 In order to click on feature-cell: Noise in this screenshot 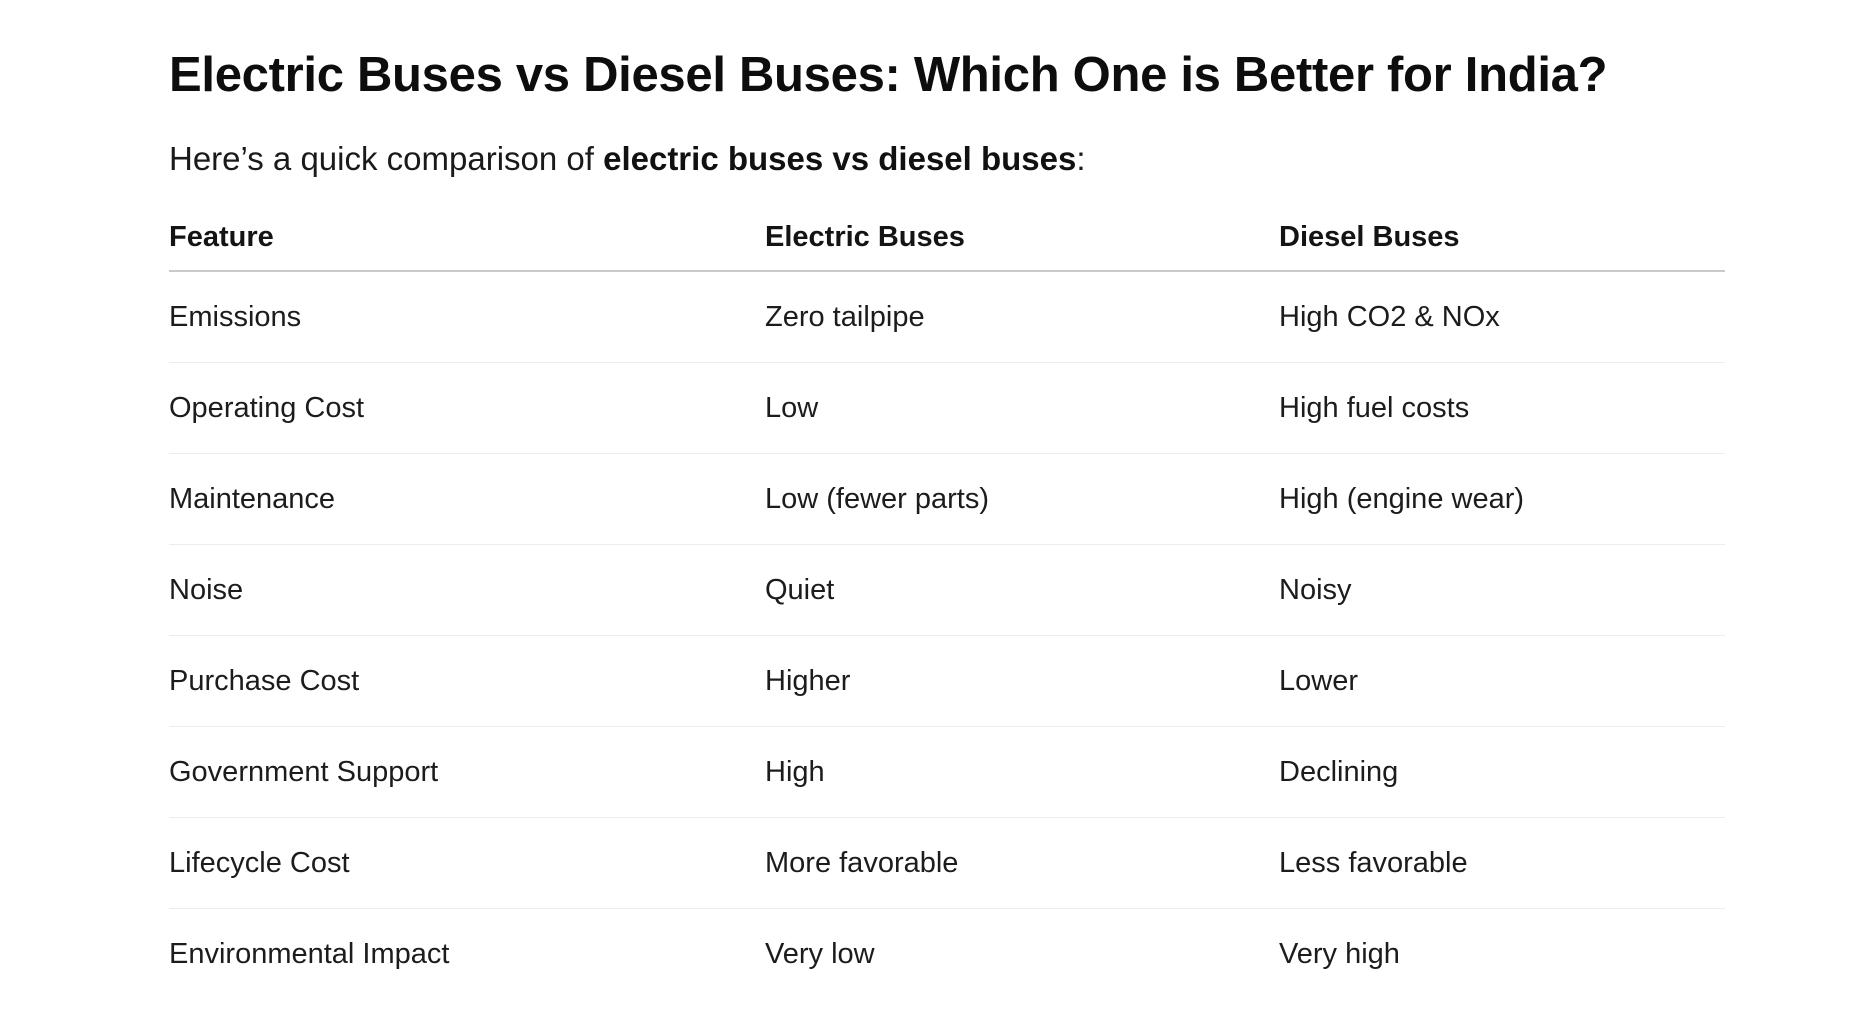, I will do `click(467, 590)`.